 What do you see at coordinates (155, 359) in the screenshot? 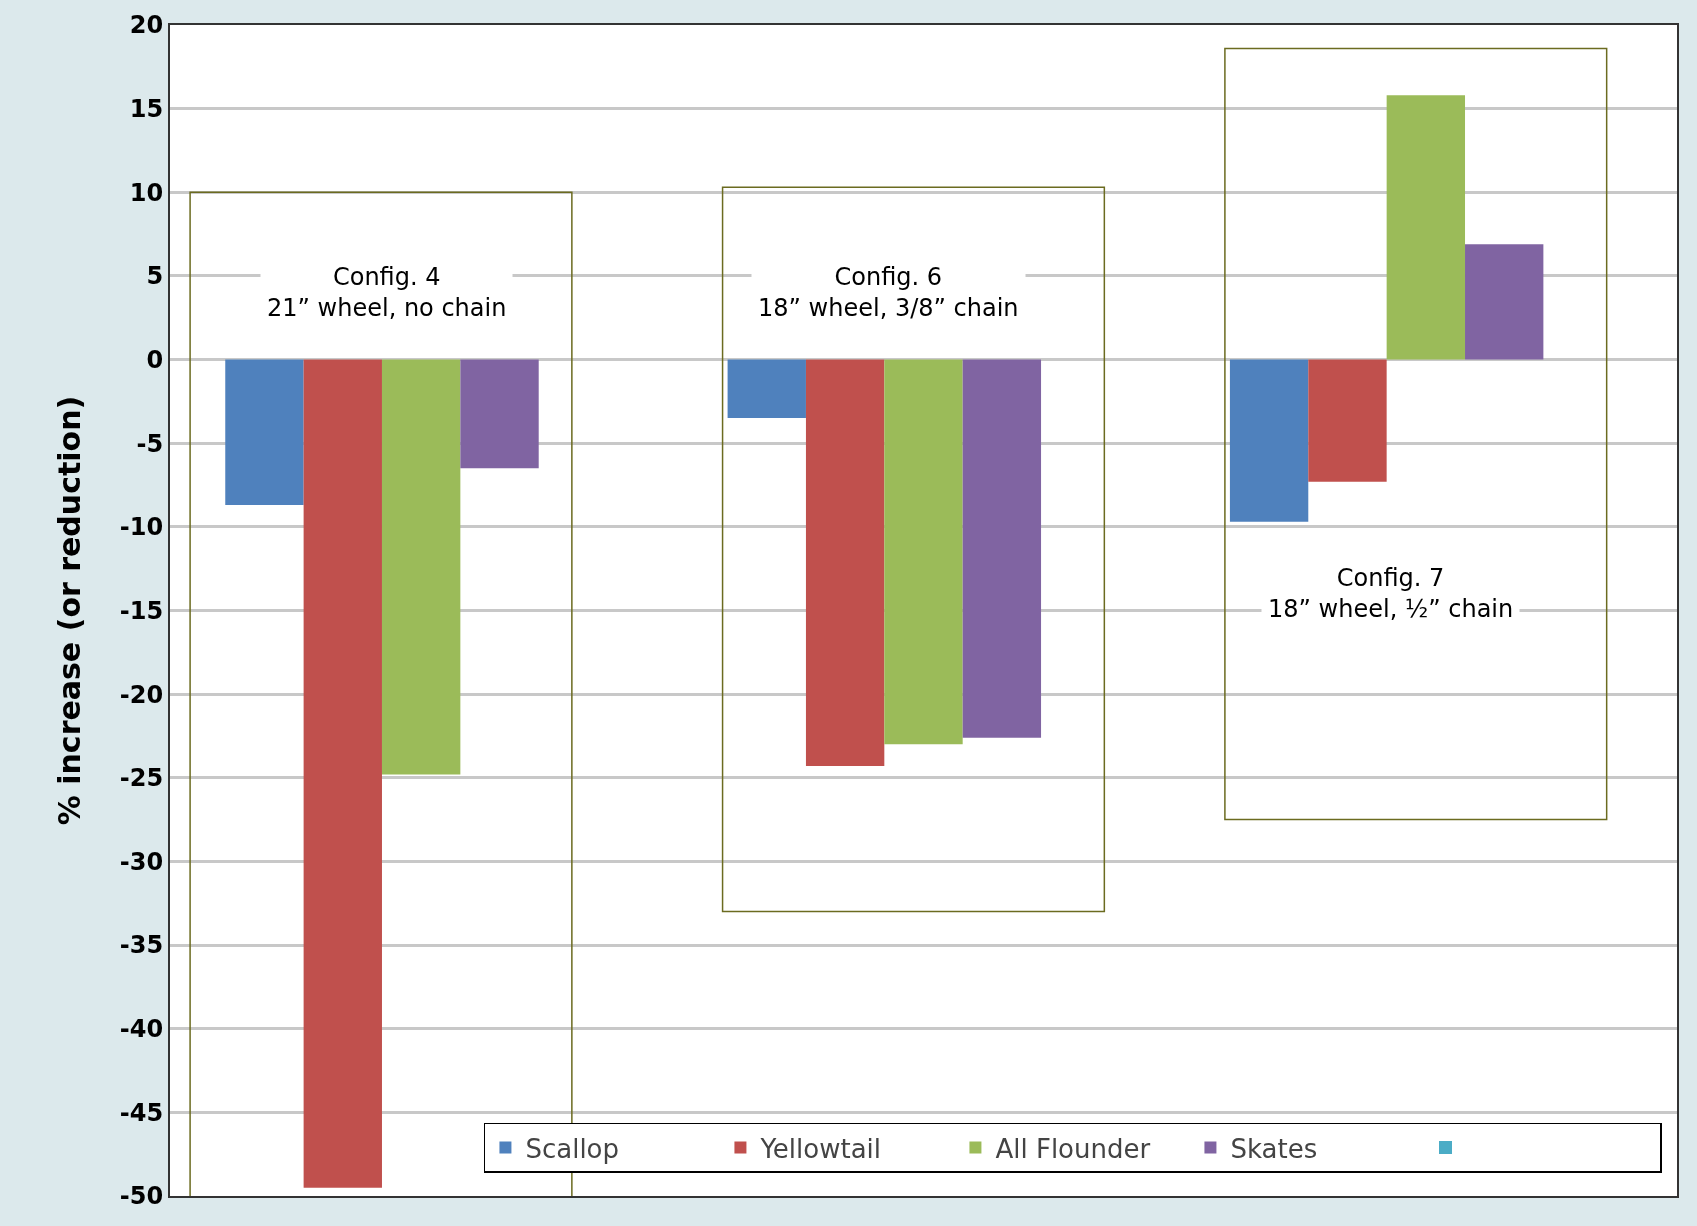
I see `y-tick-label: 0` at bounding box center [155, 359].